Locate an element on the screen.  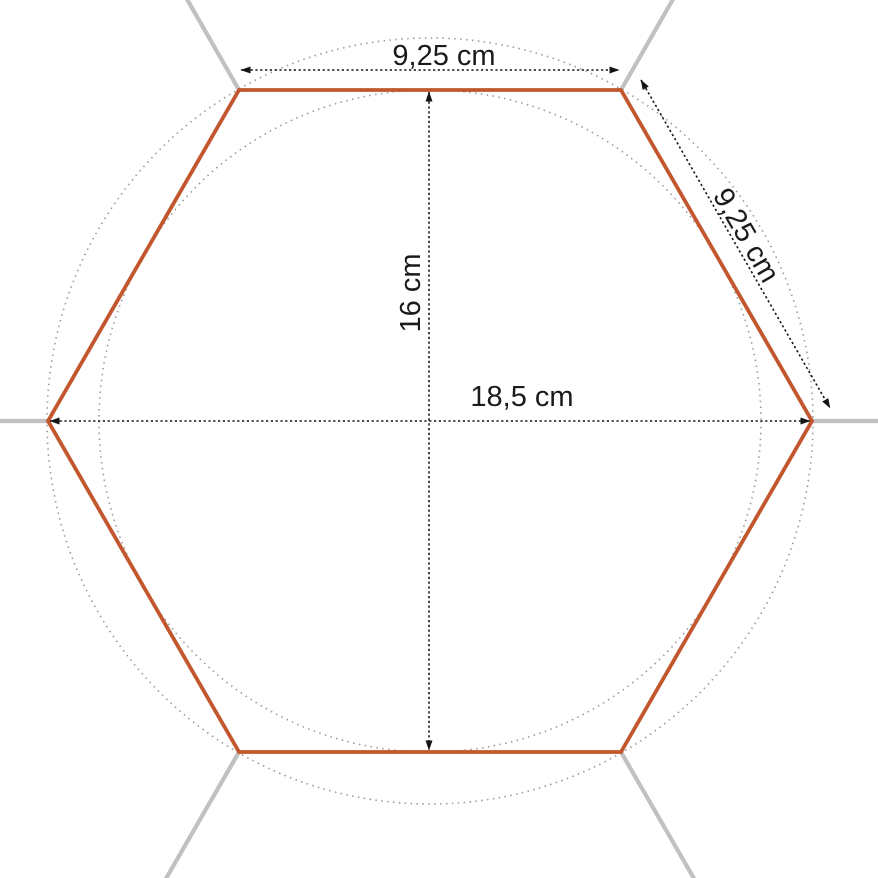
dimension-label-height: 16 cm is located at coordinates (411, 293).